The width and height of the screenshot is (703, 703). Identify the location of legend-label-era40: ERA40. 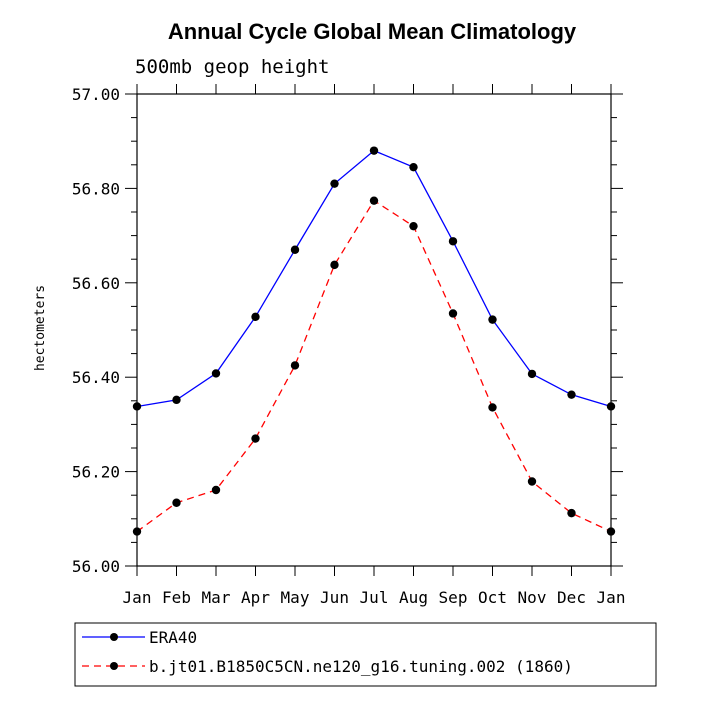
(173, 637).